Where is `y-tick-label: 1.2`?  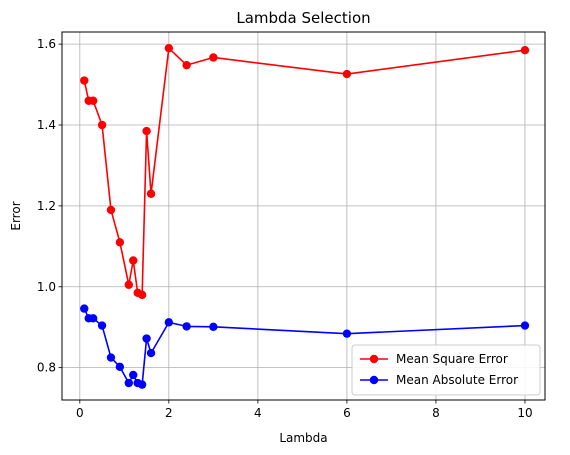
y-tick-label: 1.2 is located at coordinates (46, 206).